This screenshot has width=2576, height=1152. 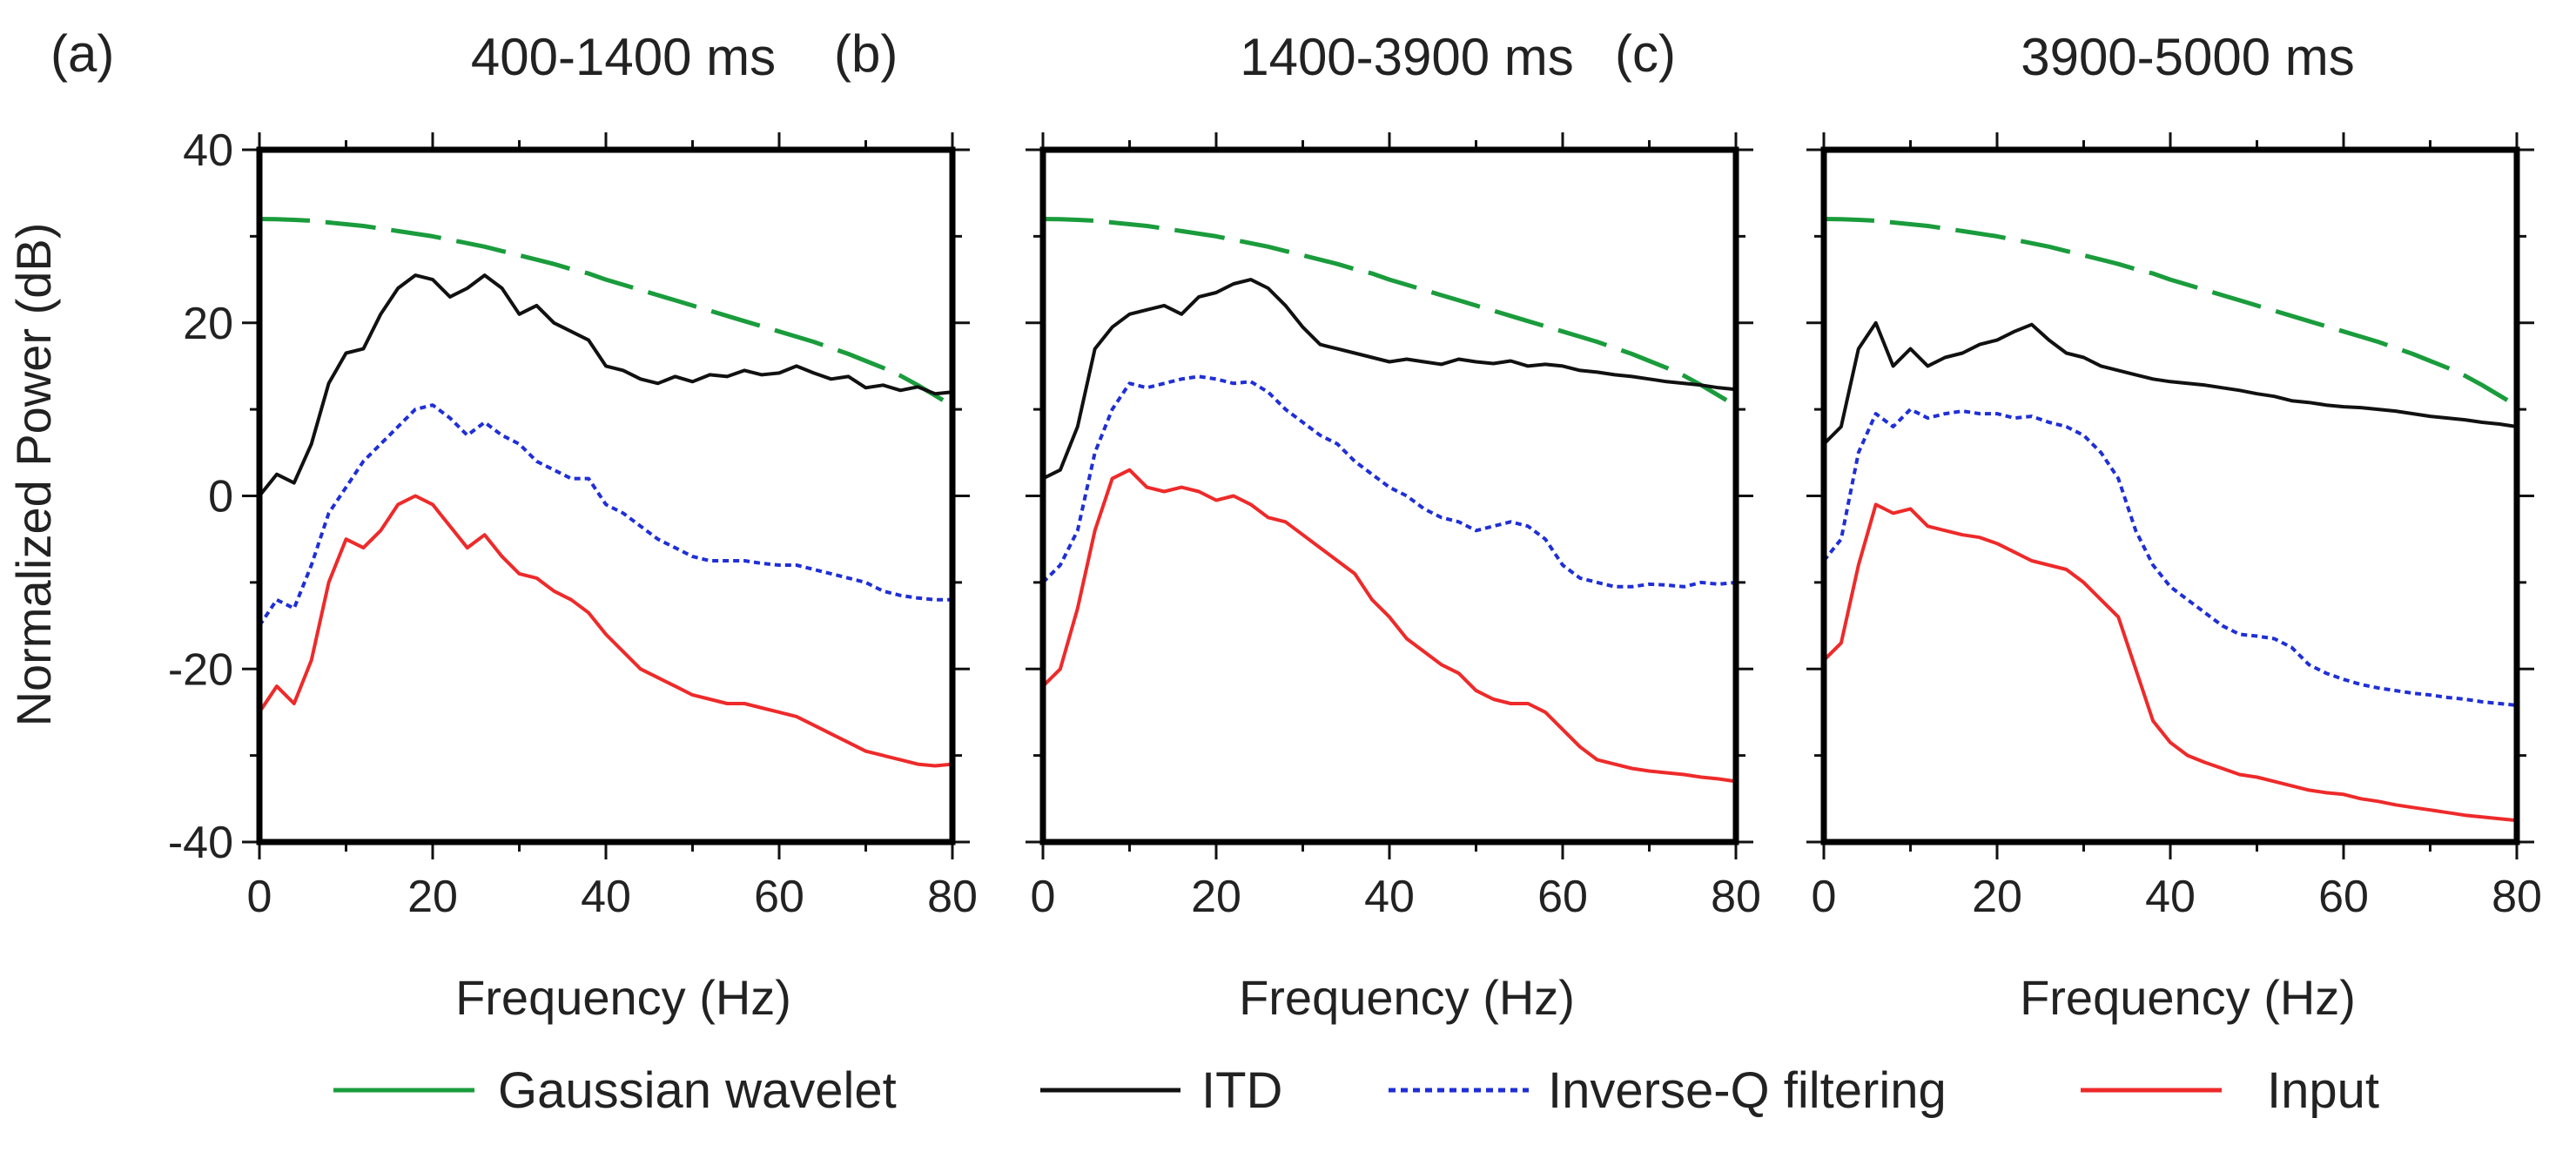 What do you see at coordinates (200, 843) in the screenshot?
I see `y-tick-label: -40` at bounding box center [200, 843].